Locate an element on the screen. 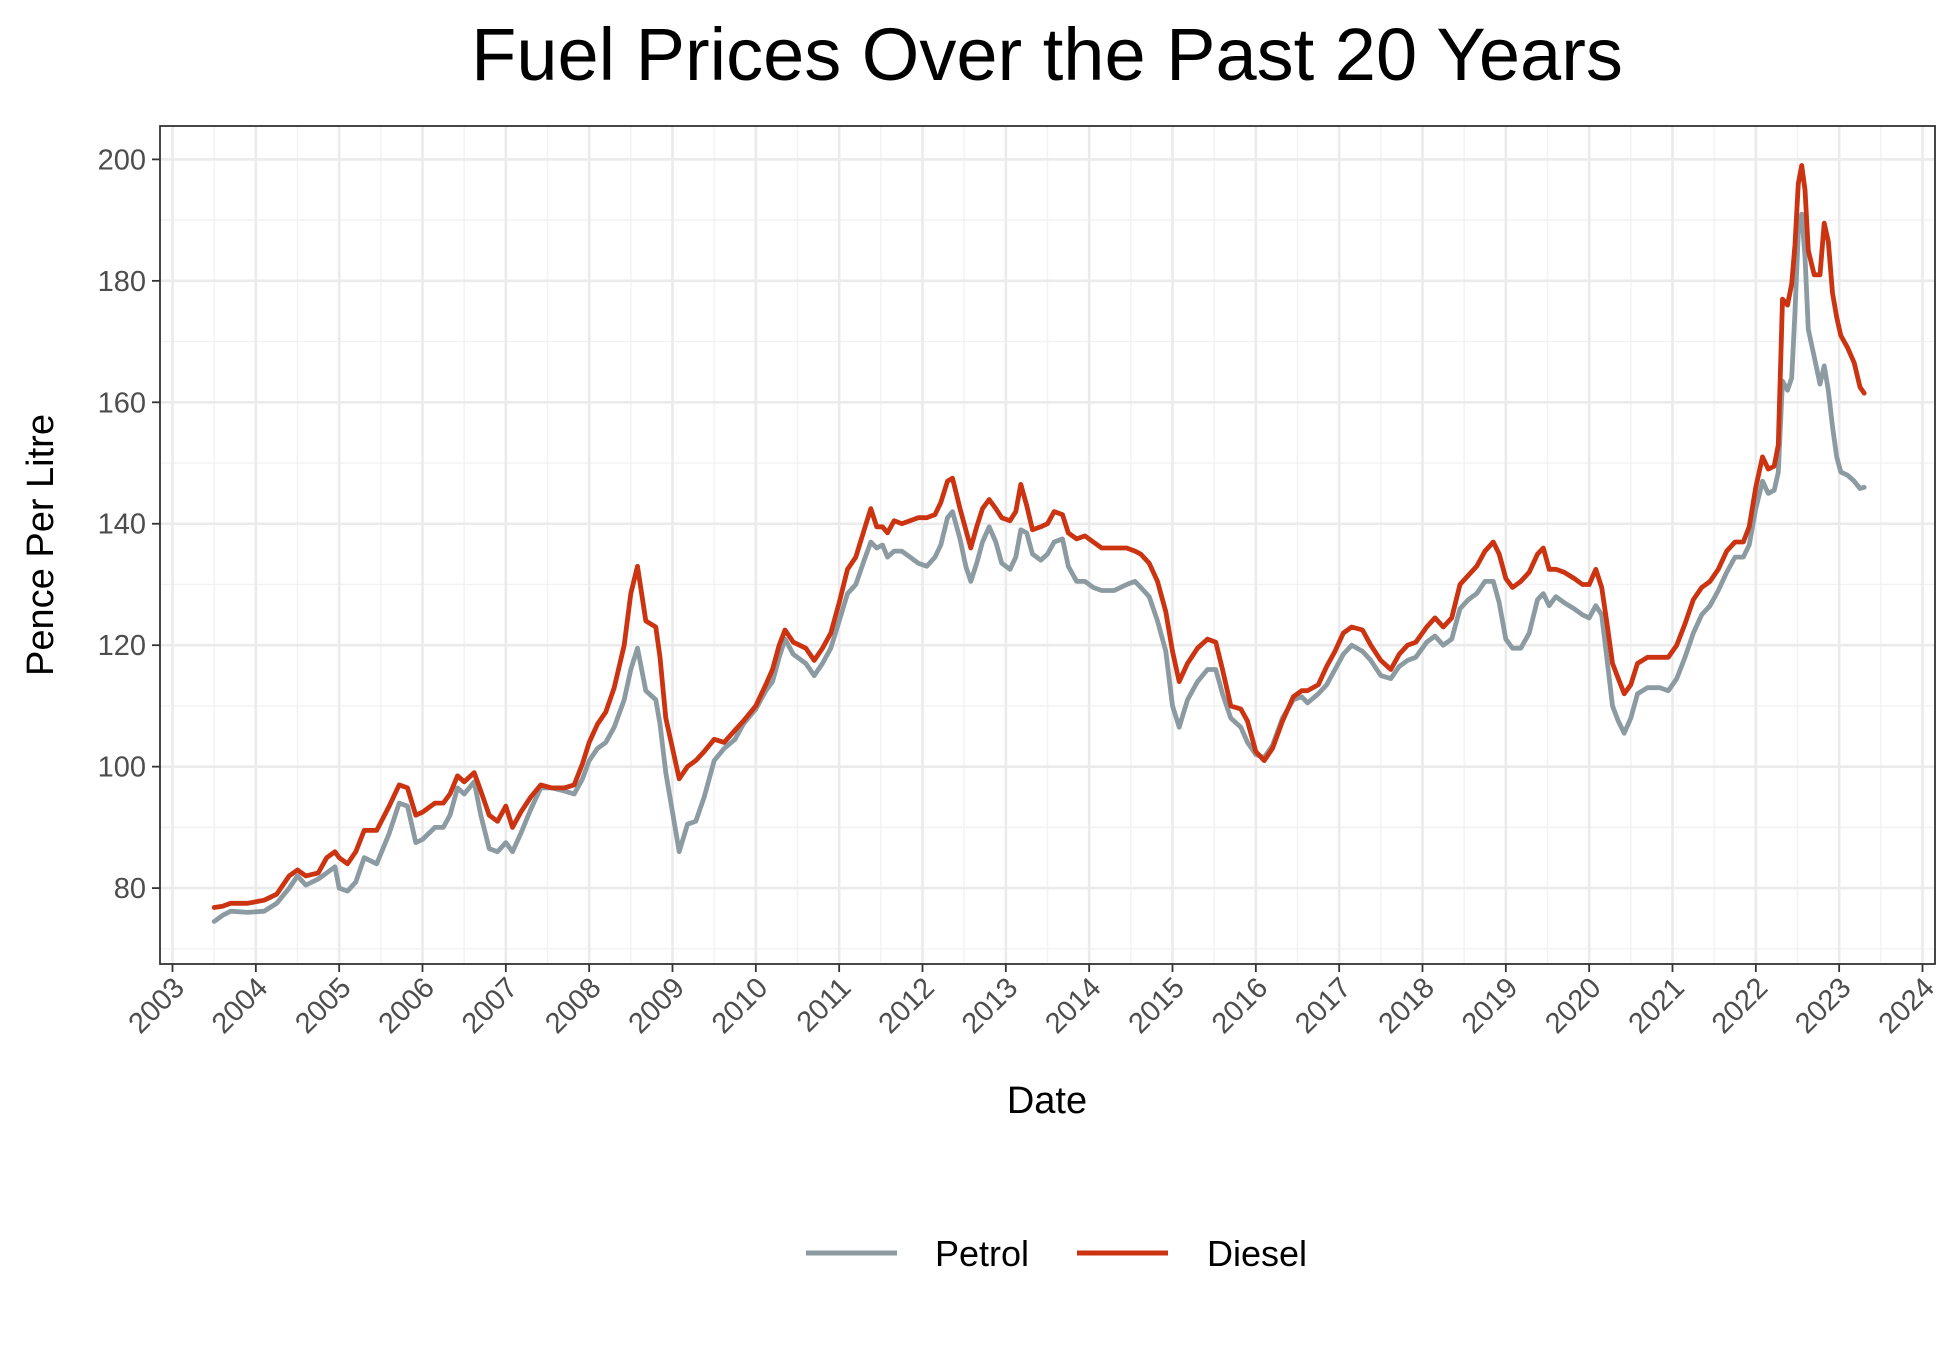  y-tick-label: 100 is located at coordinates (122, 768).